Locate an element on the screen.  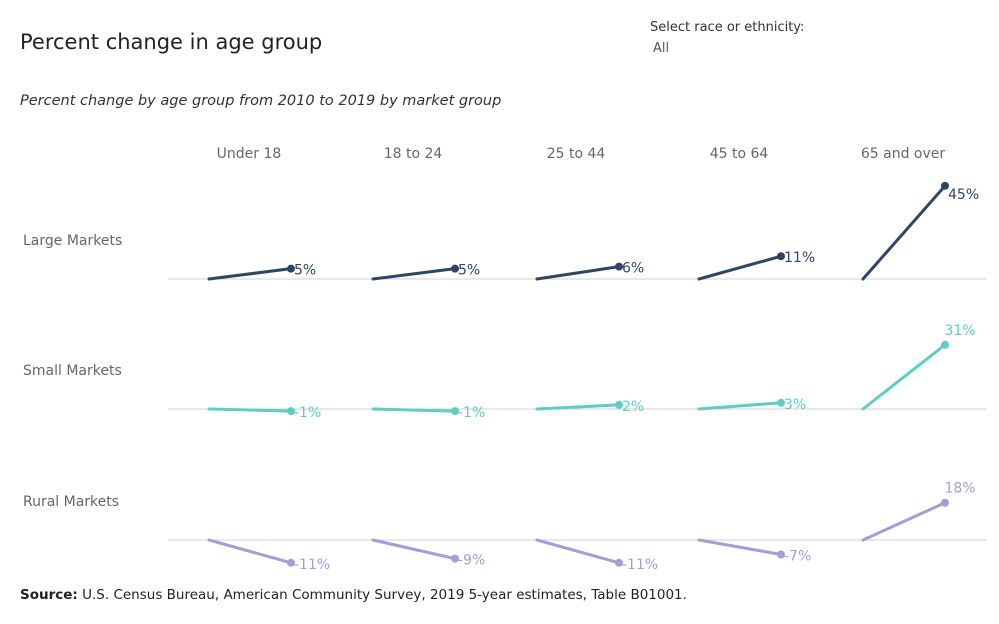
data-label-rural-markets-25-to-44: -11% is located at coordinates (640, 565).